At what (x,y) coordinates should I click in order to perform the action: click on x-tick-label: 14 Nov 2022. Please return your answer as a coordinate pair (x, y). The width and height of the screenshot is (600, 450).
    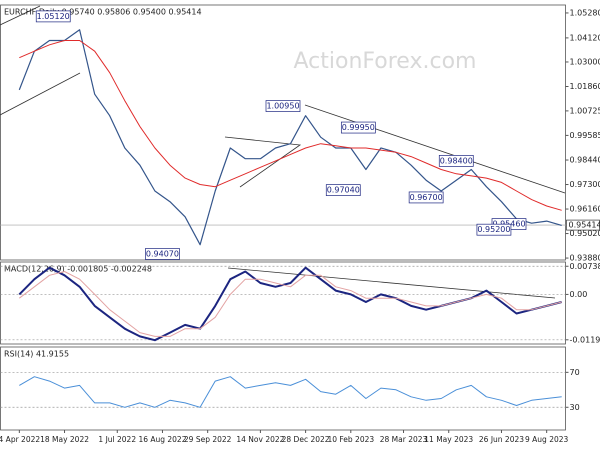
    Looking at the image, I should click on (260, 439).